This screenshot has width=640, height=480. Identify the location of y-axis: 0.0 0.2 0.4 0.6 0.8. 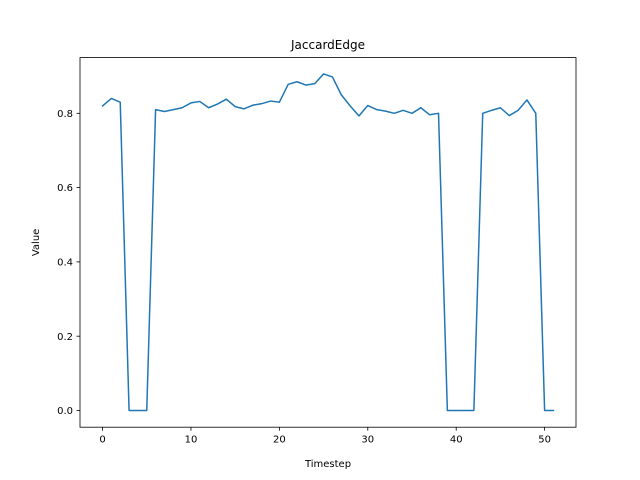
(68, 263).